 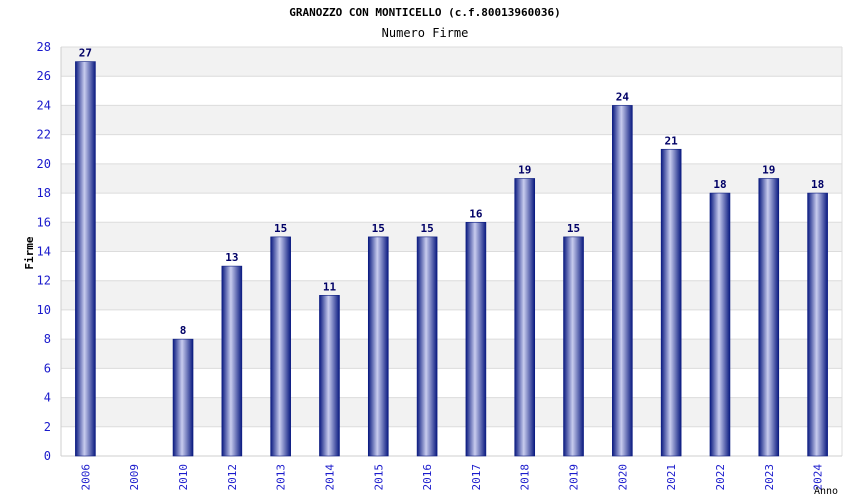 What do you see at coordinates (476, 477) in the screenshot?
I see `x-tick-label: 2017` at bounding box center [476, 477].